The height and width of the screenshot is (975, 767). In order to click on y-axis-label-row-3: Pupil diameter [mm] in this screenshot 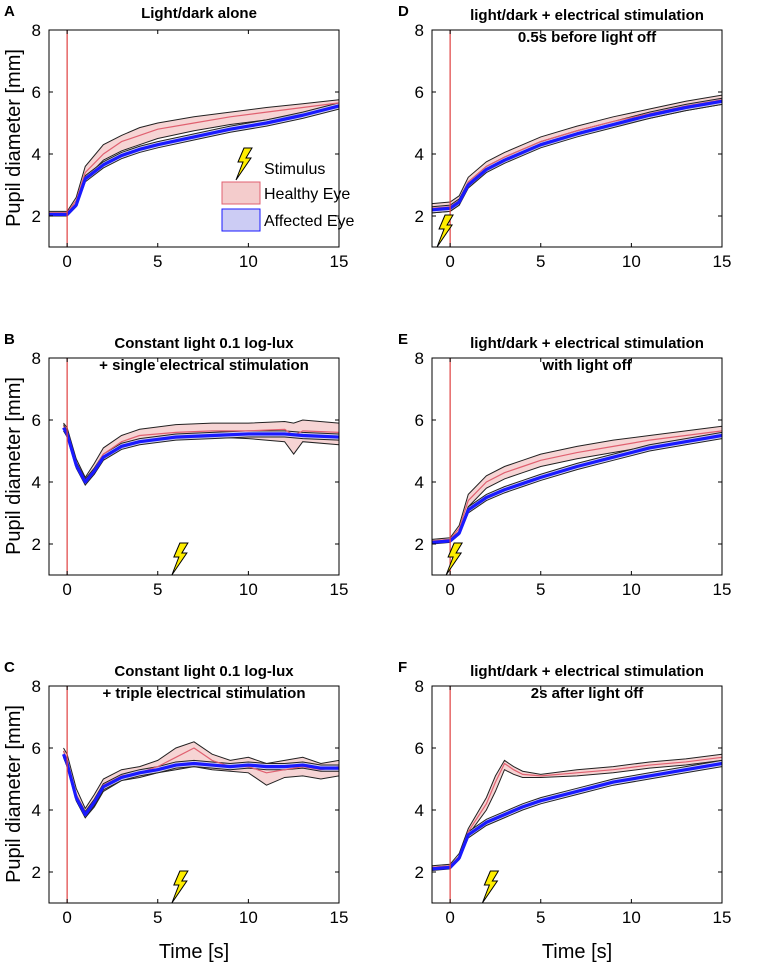, I will do `click(14, 794)`.